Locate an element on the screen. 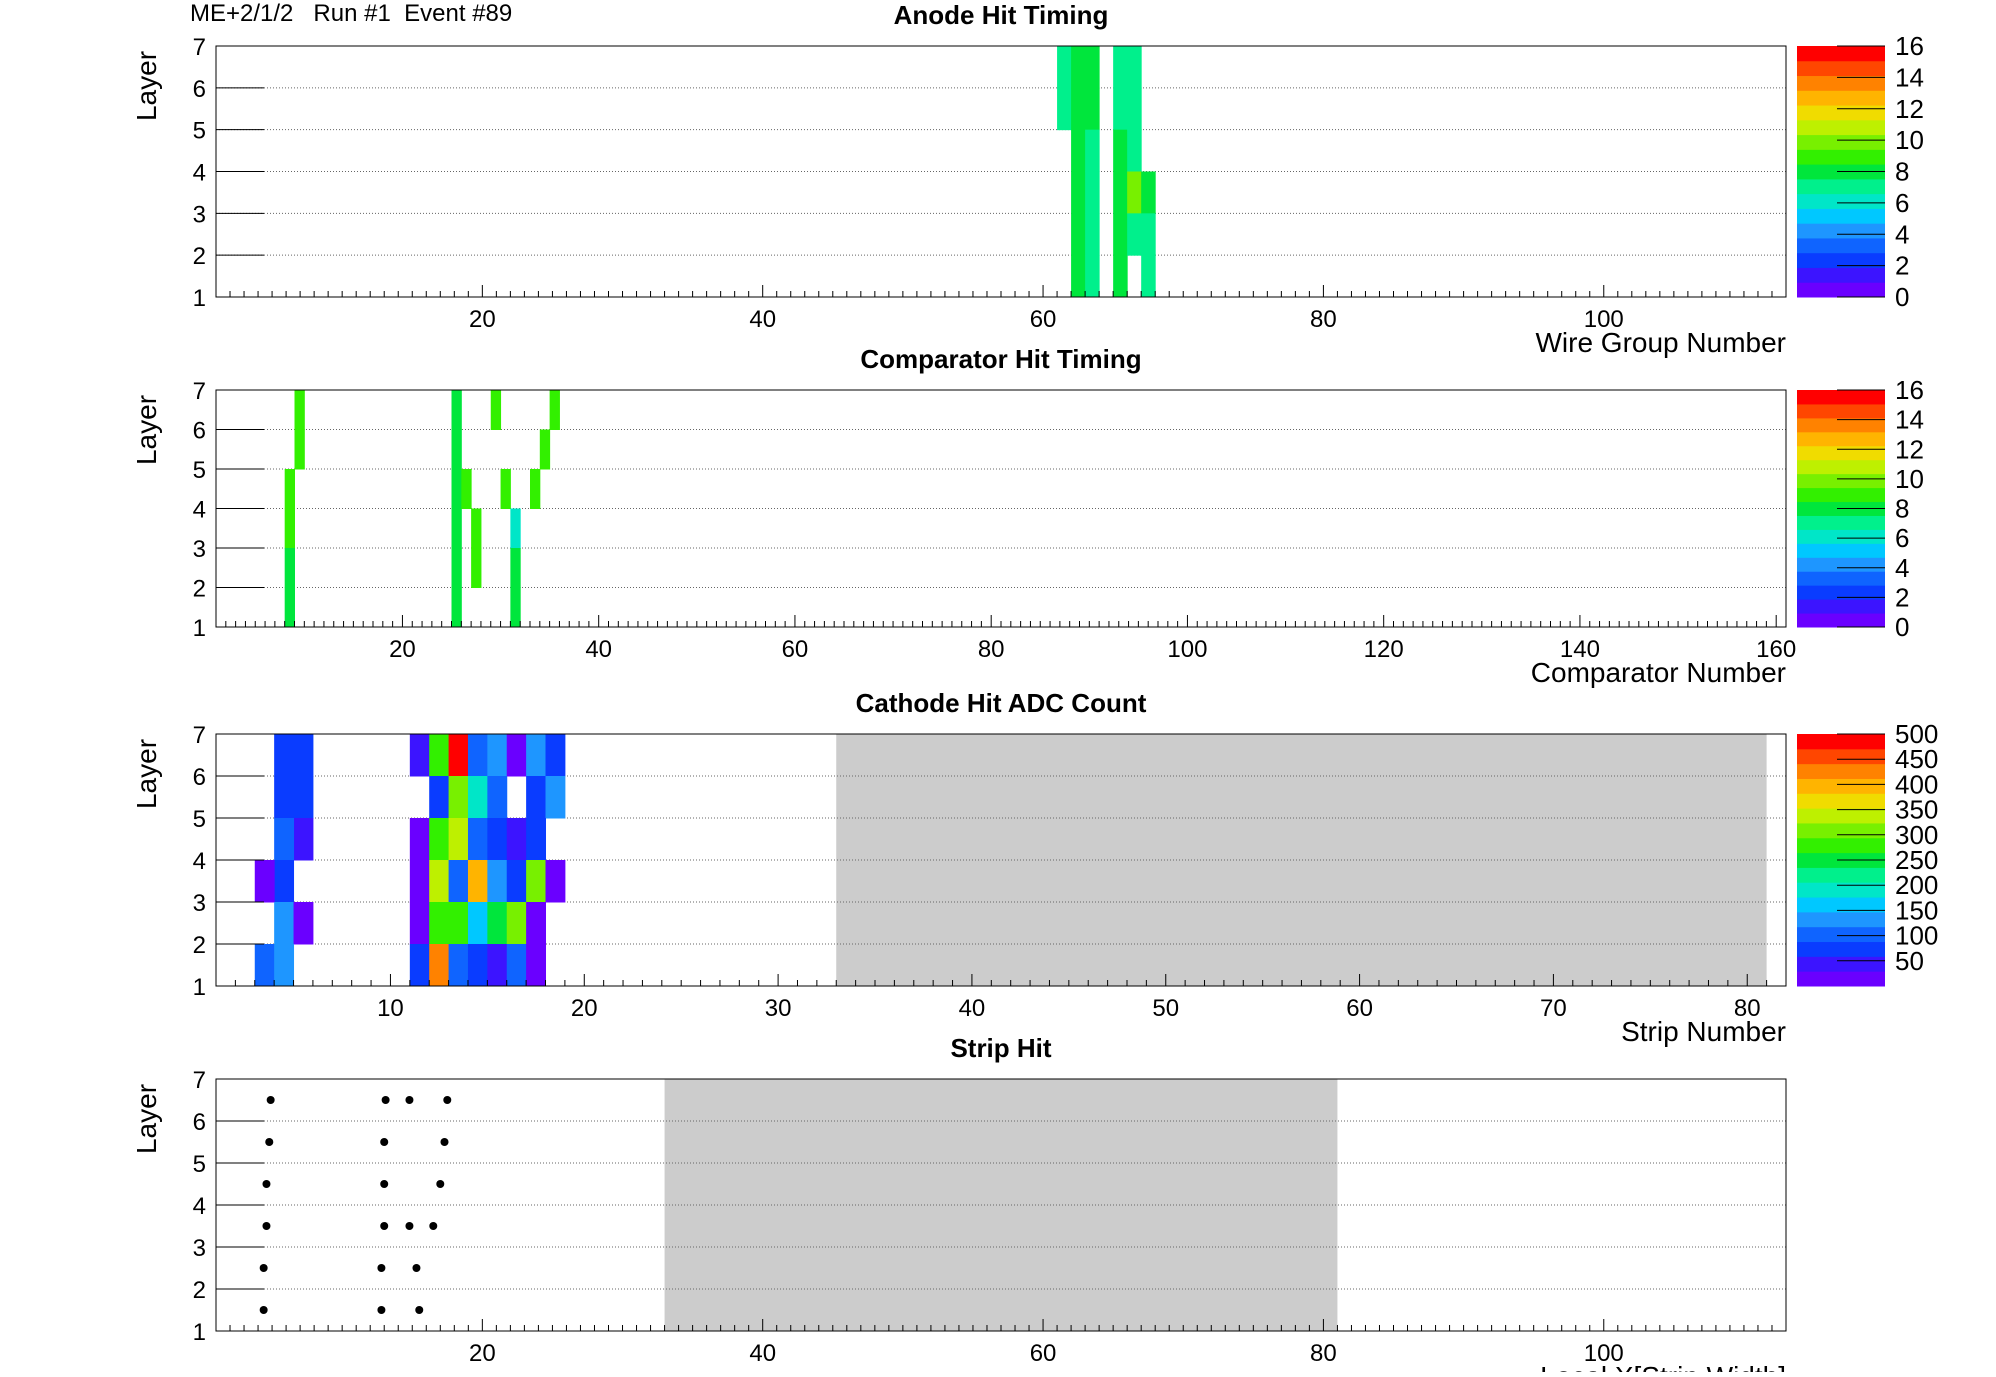 This screenshot has width=1996, height=1377. anode-colorbar-label: 16 is located at coordinates (1909, 46).